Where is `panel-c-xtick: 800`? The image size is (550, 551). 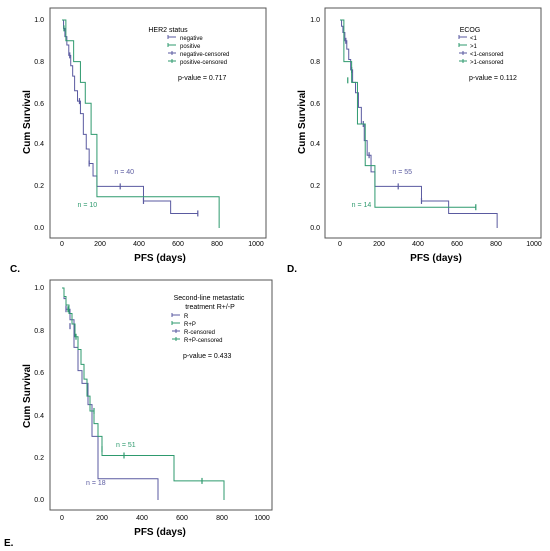
panel-c-xtick: 800 is located at coordinates (217, 244).